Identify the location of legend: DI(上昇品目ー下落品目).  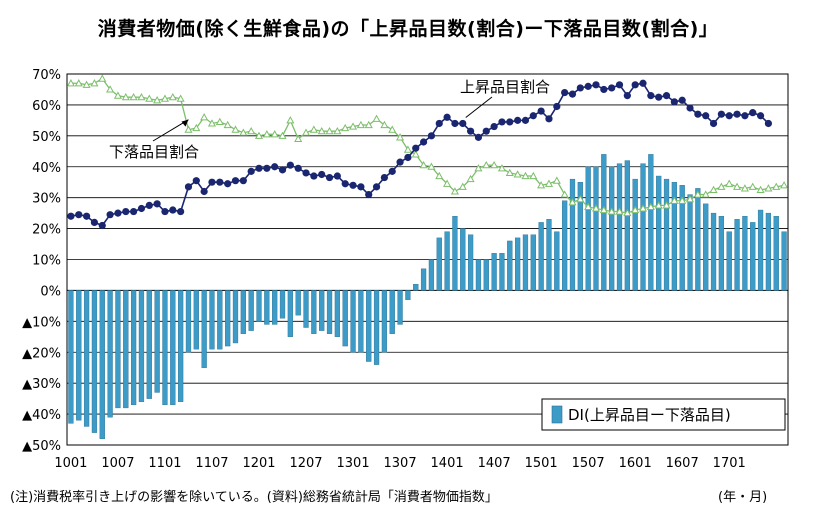
(663, 414).